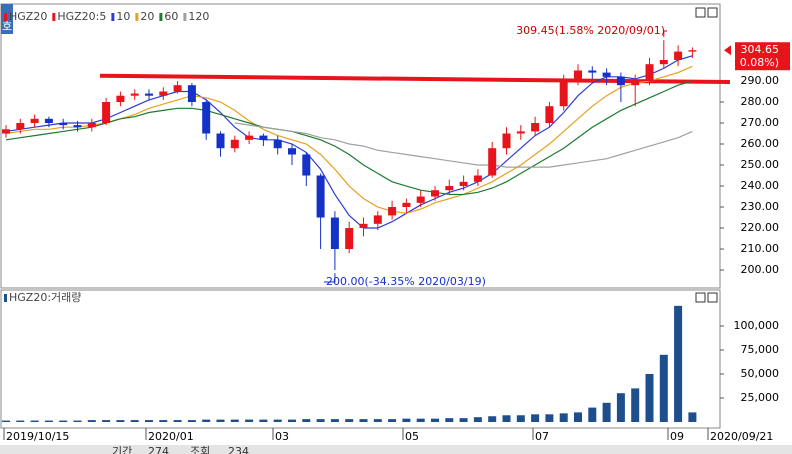 The height and width of the screenshot is (454, 792). Describe the element at coordinates (760, 349) in the screenshot. I see `y-tick-label: 75,000` at that location.